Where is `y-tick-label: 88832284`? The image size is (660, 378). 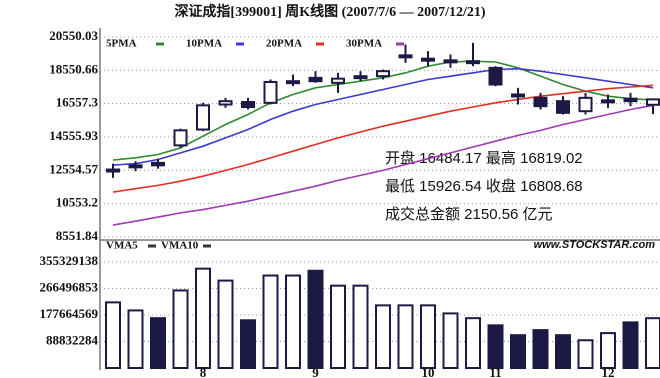 y-tick-label: 88832284 is located at coordinates (72, 339).